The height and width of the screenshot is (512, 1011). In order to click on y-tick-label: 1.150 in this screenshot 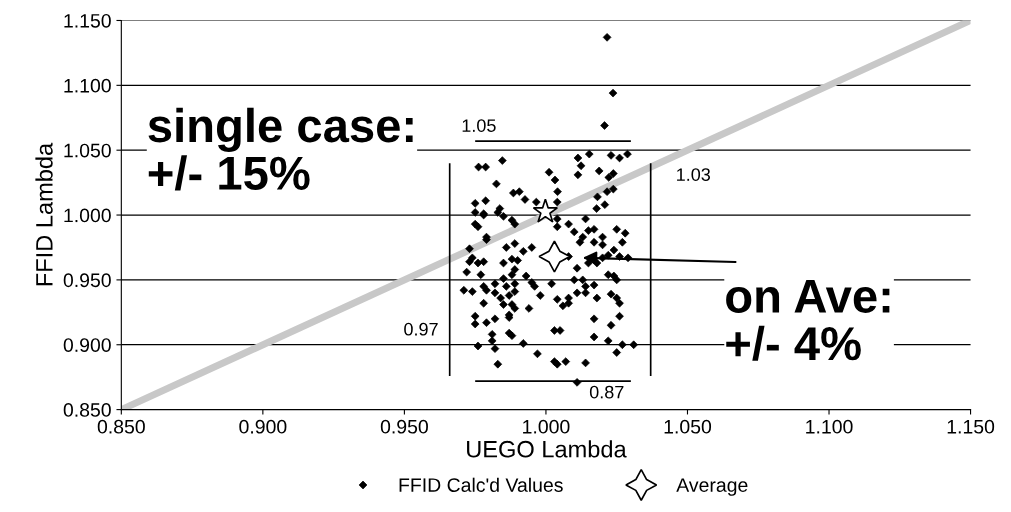, I will do `click(87, 20)`.